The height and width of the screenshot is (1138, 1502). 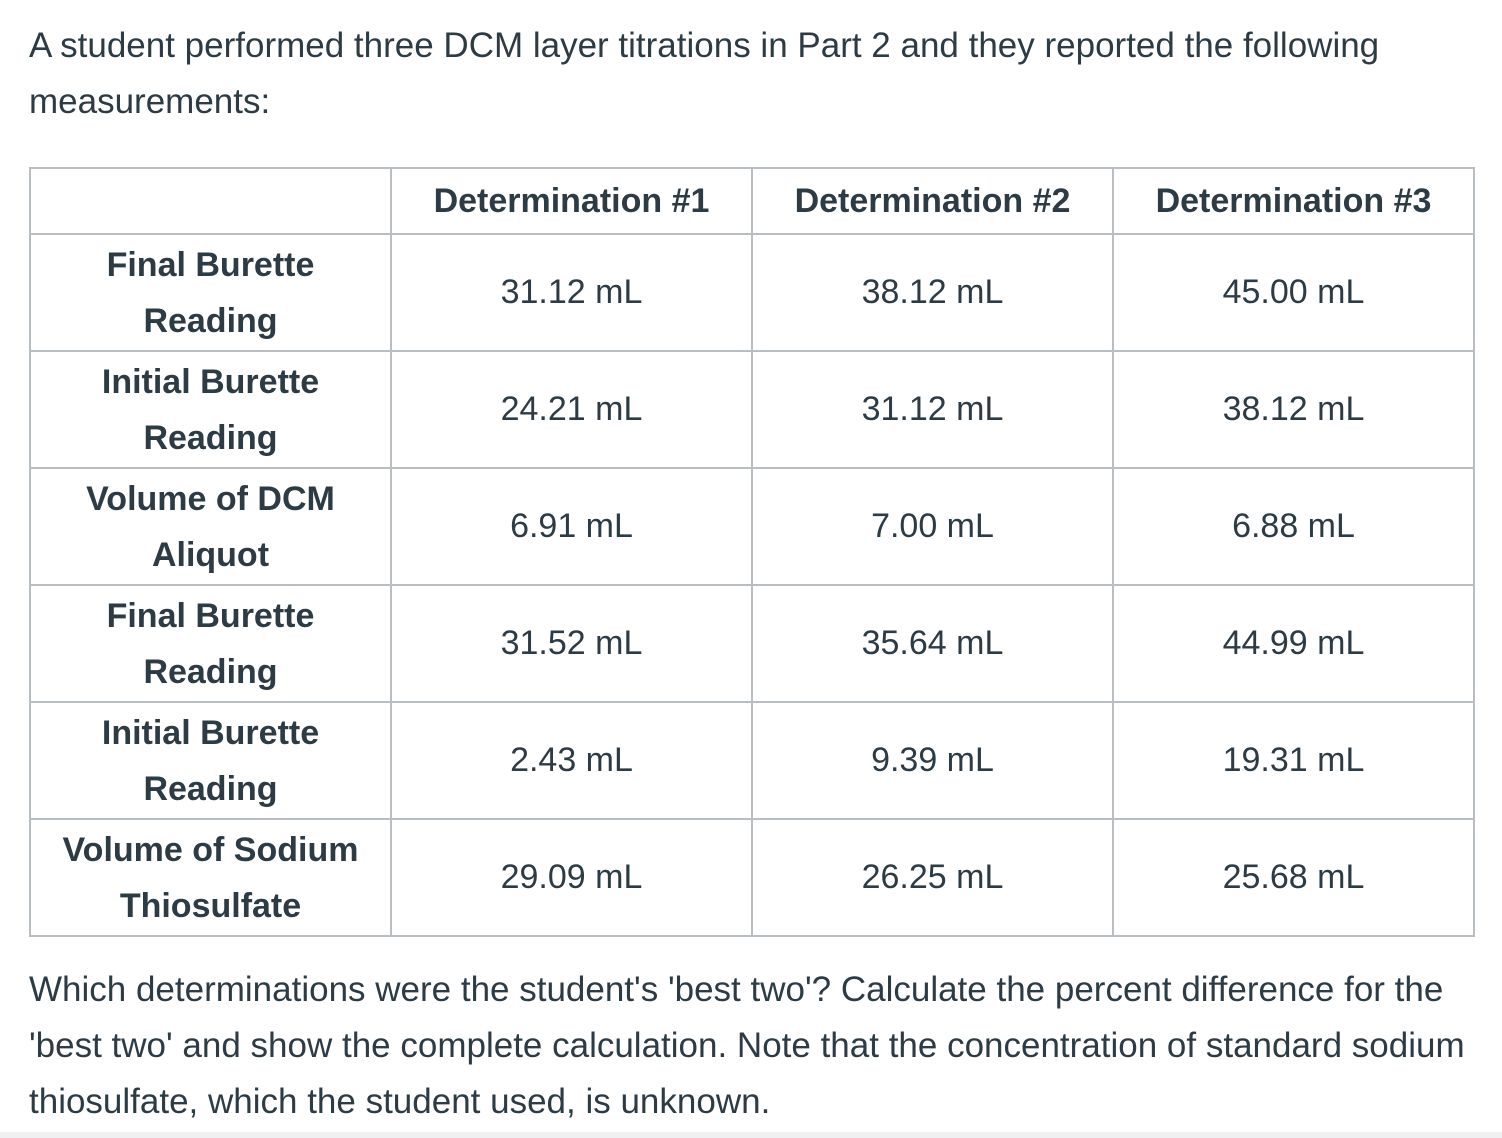 What do you see at coordinates (1293, 292) in the screenshot?
I see `cell-value: 45.00 mL` at bounding box center [1293, 292].